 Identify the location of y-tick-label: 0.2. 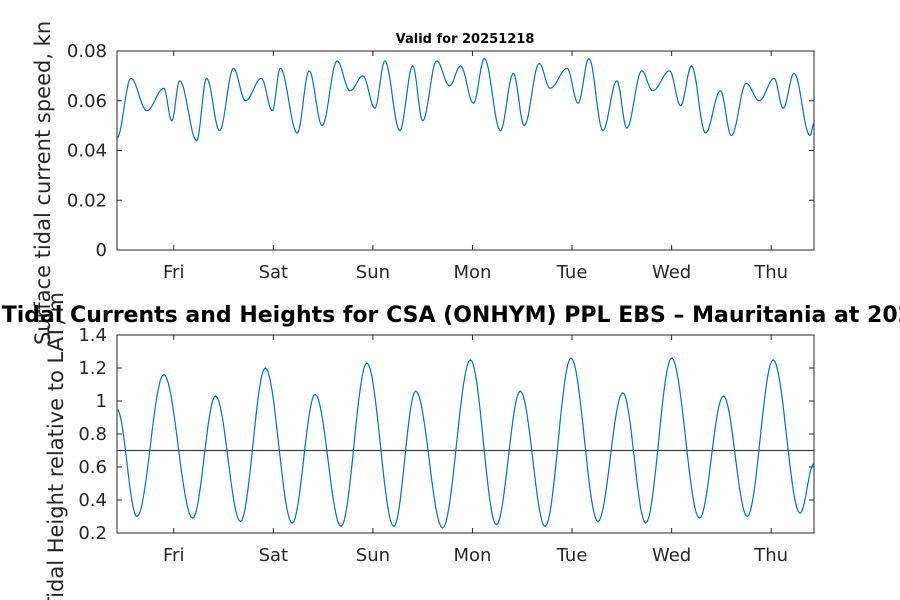
(92, 533).